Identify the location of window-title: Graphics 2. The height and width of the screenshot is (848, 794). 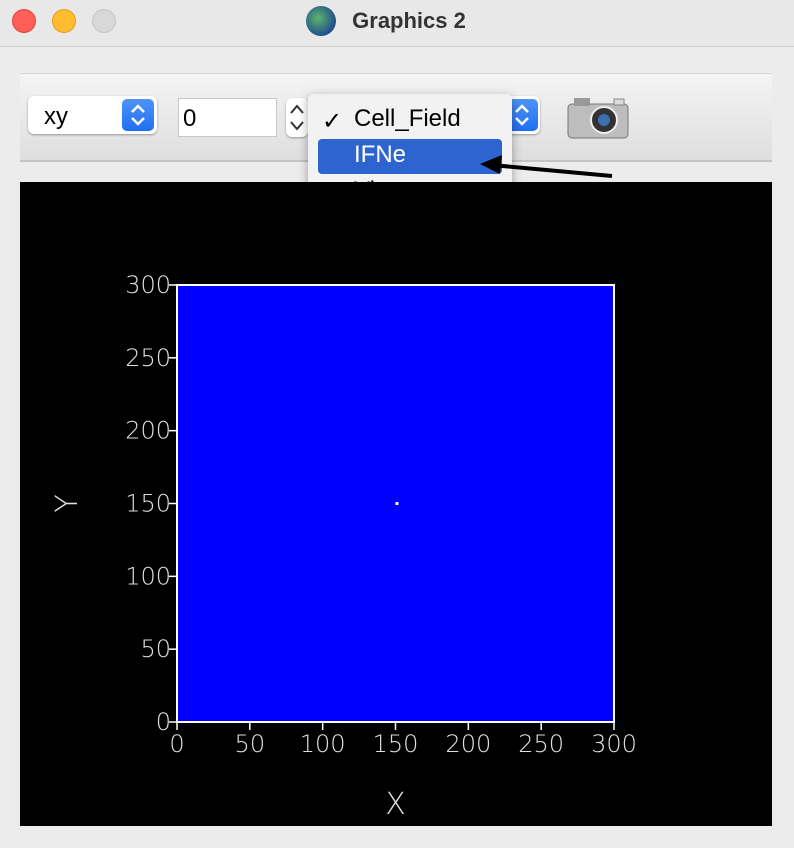
(409, 20).